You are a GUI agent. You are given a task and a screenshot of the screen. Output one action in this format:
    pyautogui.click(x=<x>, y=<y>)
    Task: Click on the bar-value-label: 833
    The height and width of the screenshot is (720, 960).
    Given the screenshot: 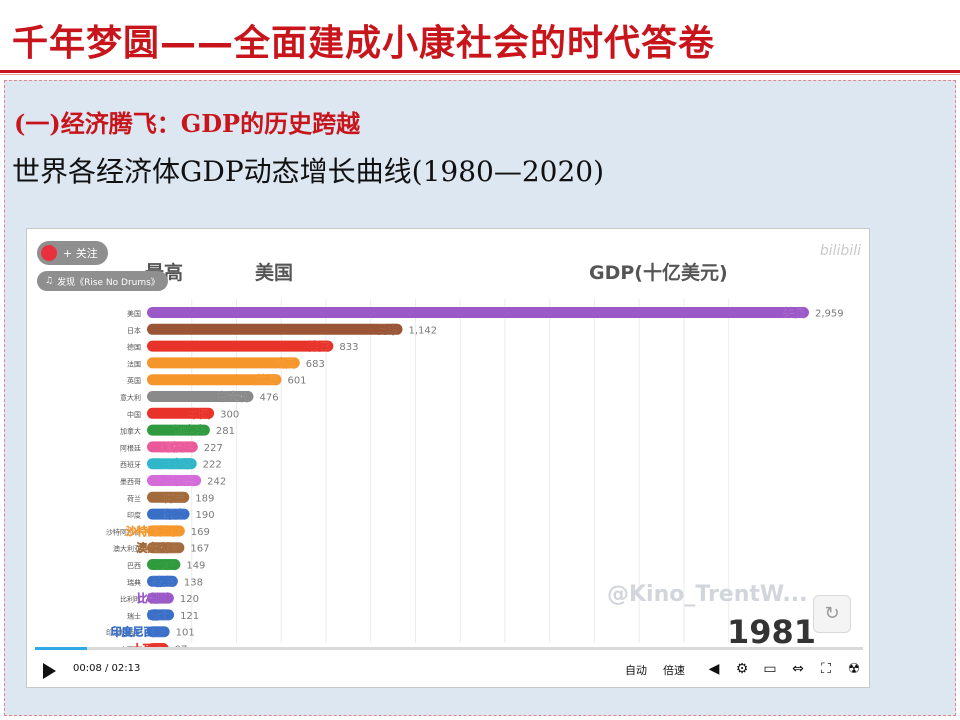 What is the action you would take?
    pyautogui.click(x=348, y=347)
    